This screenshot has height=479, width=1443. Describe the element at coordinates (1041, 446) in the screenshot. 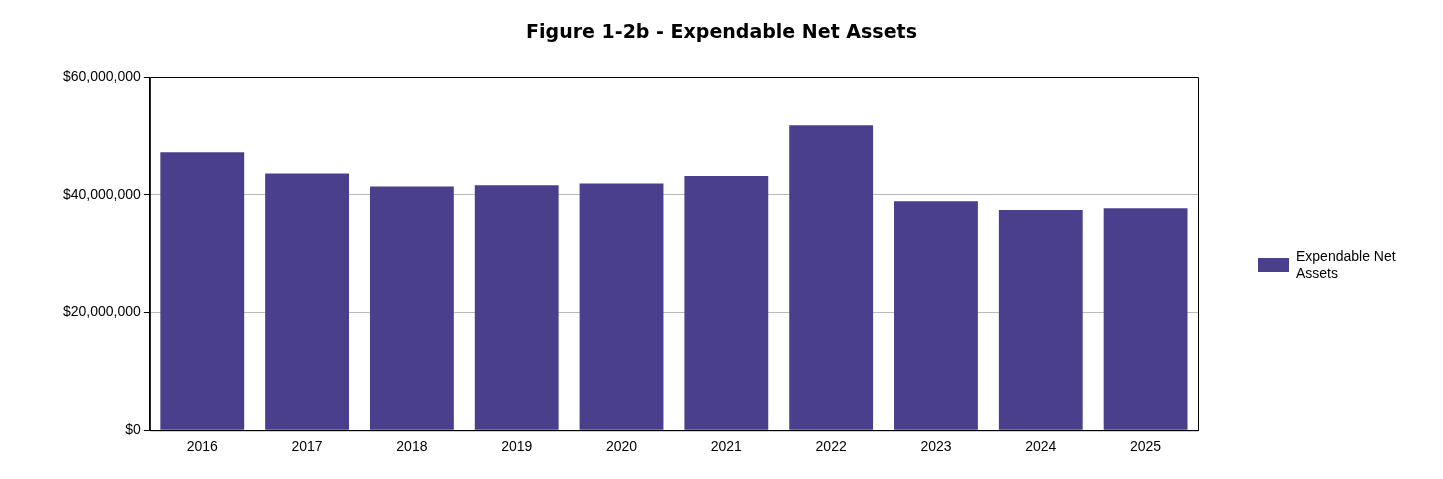

I see `x-tick-label: 2024` at that location.